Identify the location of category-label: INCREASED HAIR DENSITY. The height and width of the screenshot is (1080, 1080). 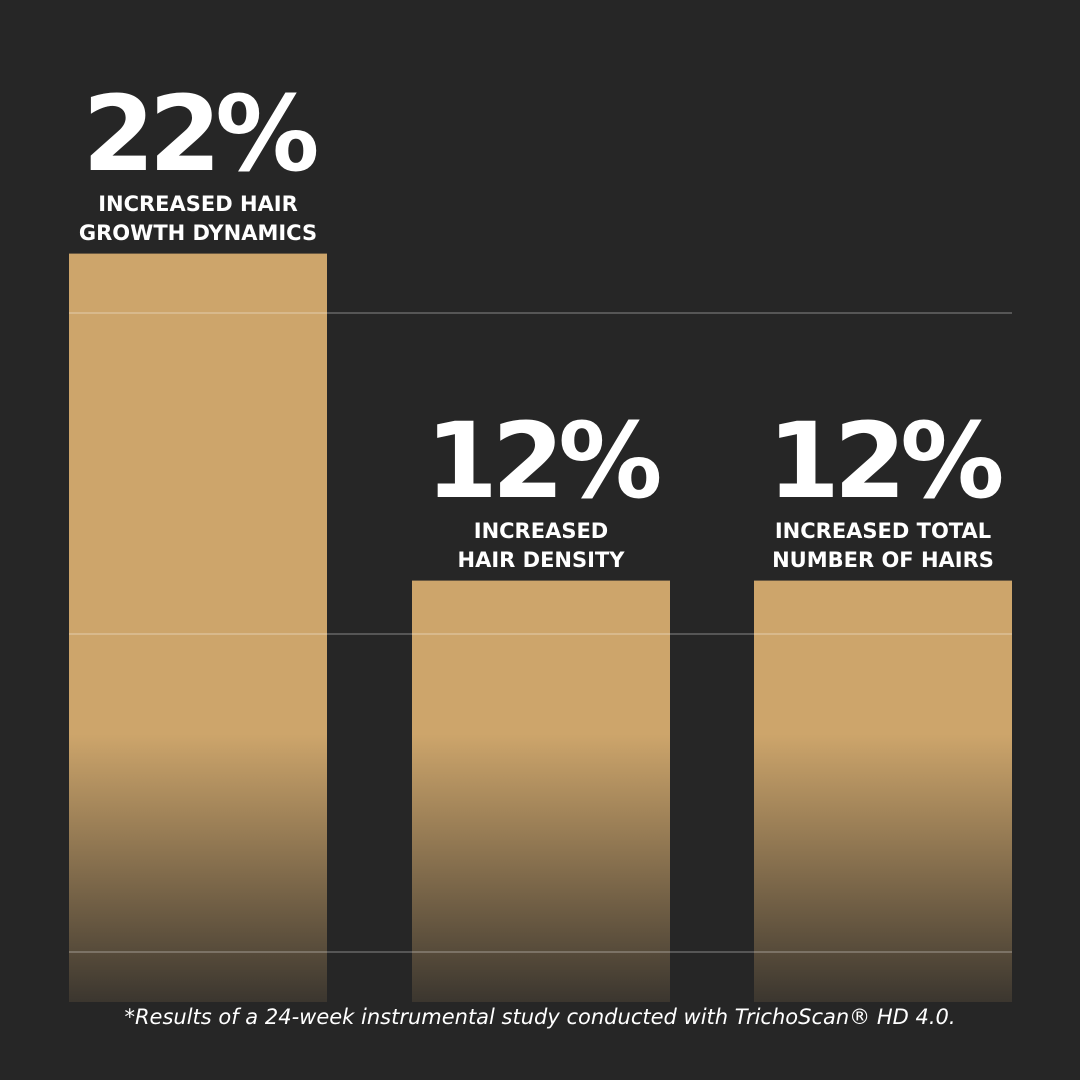
(541, 545).